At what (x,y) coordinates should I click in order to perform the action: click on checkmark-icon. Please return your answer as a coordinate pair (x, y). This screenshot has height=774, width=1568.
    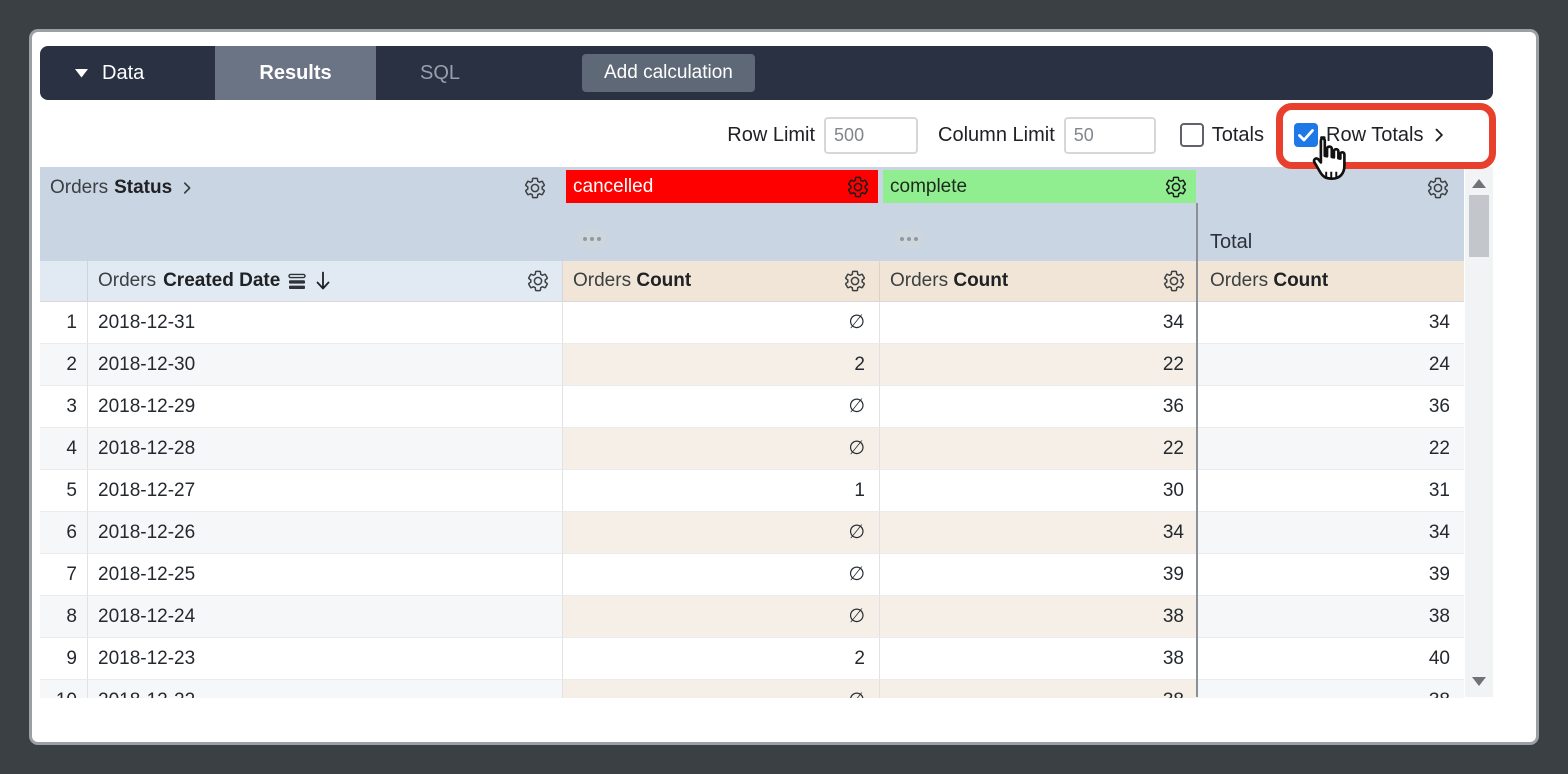
    Looking at the image, I should click on (1306, 134).